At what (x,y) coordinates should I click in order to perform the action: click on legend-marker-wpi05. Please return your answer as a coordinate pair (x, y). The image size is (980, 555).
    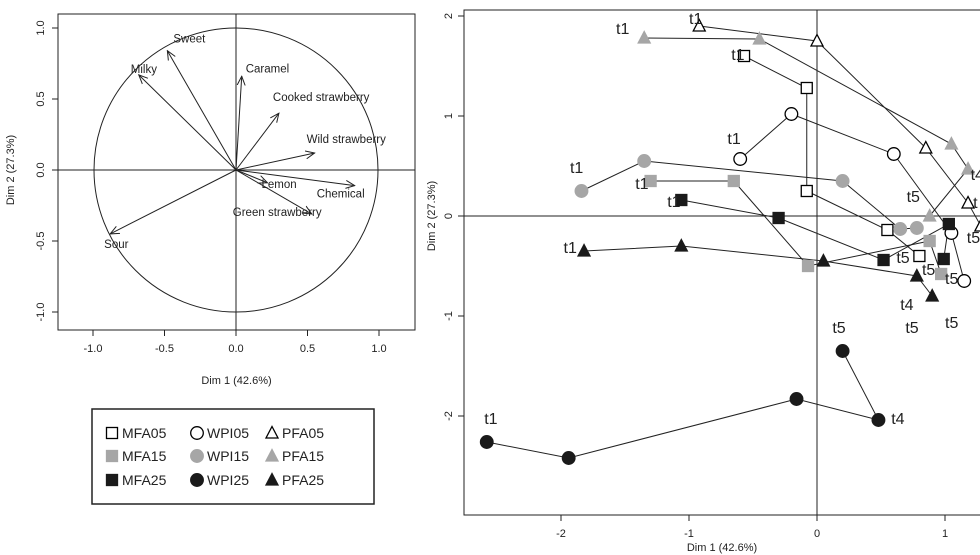
    Looking at the image, I should click on (197, 433).